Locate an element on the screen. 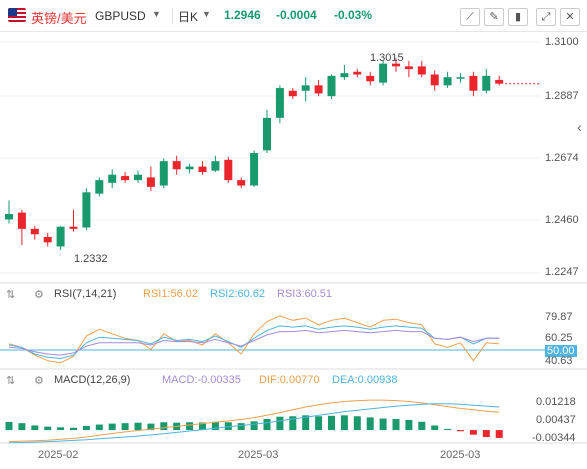  rsi-tick: 40.63 is located at coordinates (559, 361).